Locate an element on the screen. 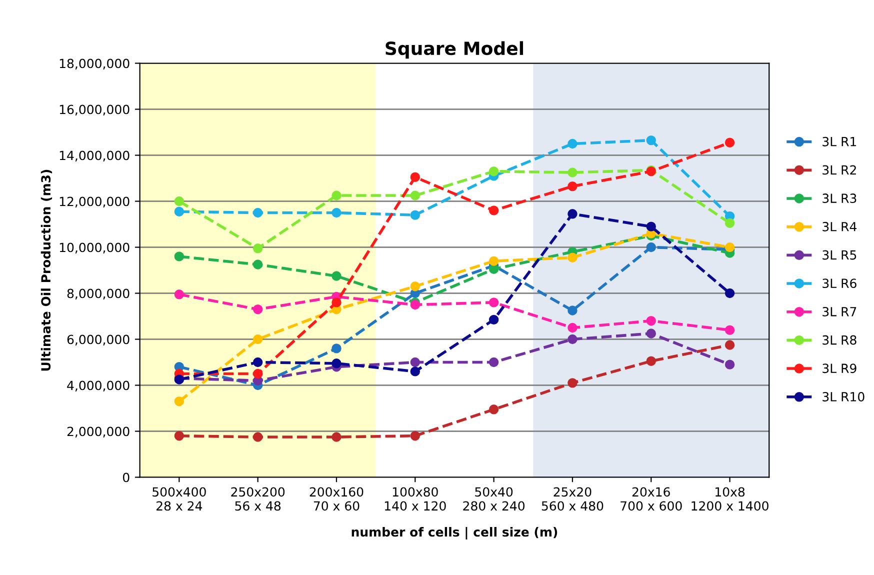 Image resolution: width=874 pixels, height=575 pixels. y-tick-label: 18,000,000 is located at coordinates (95, 64).